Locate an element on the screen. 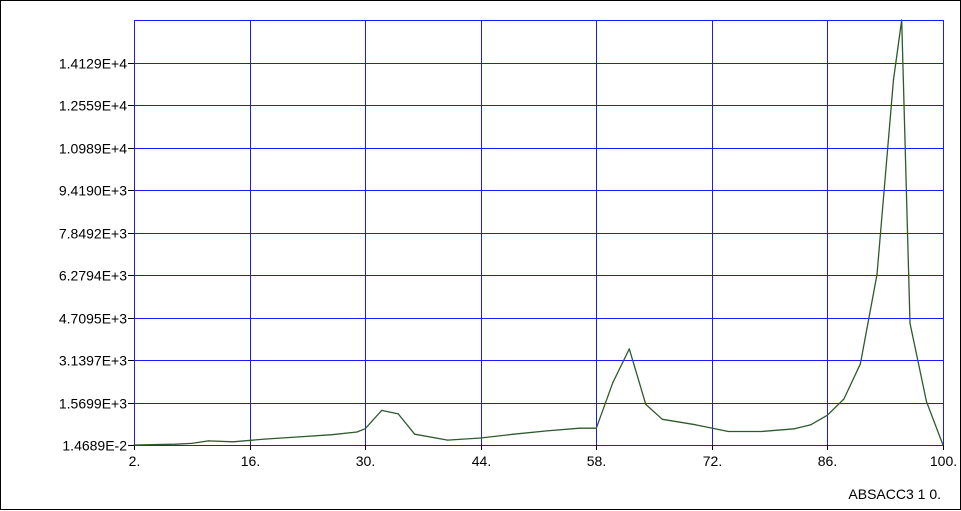 Image resolution: width=961 pixels, height=511 pixels. y-tick-label: 1.4689E-2 is located at coordinates (94, 446).